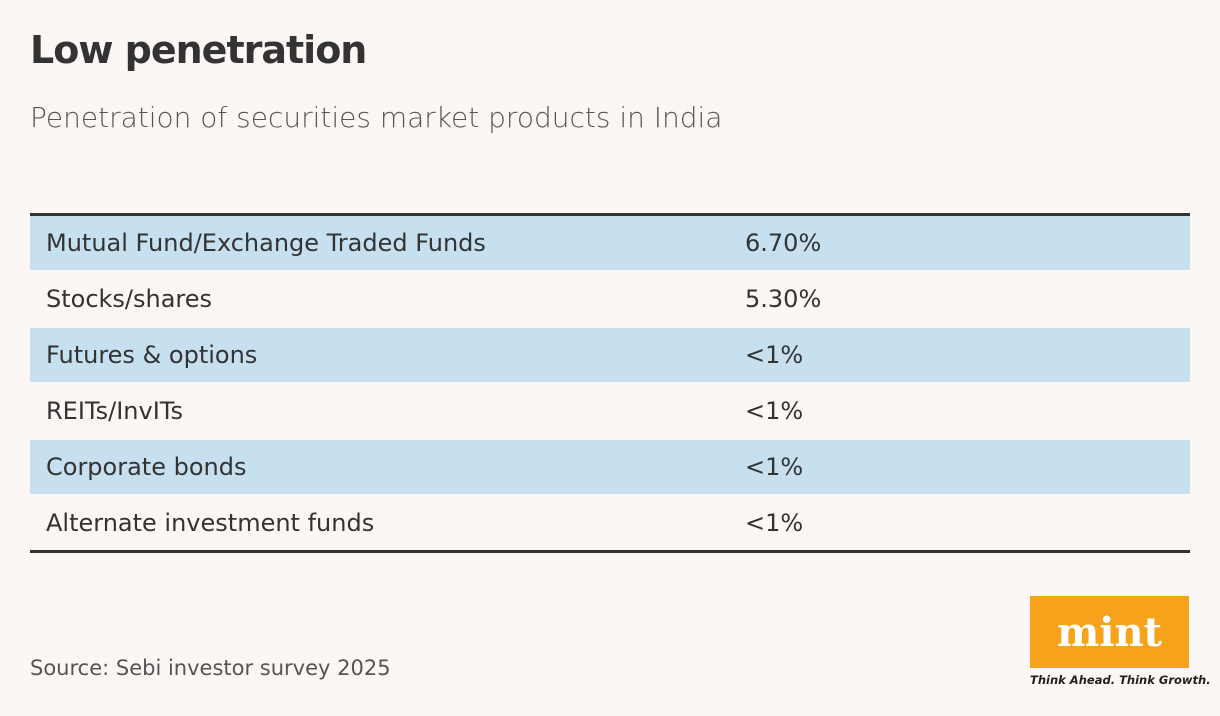  What do you see at coordinates (266, 243) in the screenshot?
I see `row-label: Mutual Fund/Exchange Traded Funds` at bounding box center [266, 243].